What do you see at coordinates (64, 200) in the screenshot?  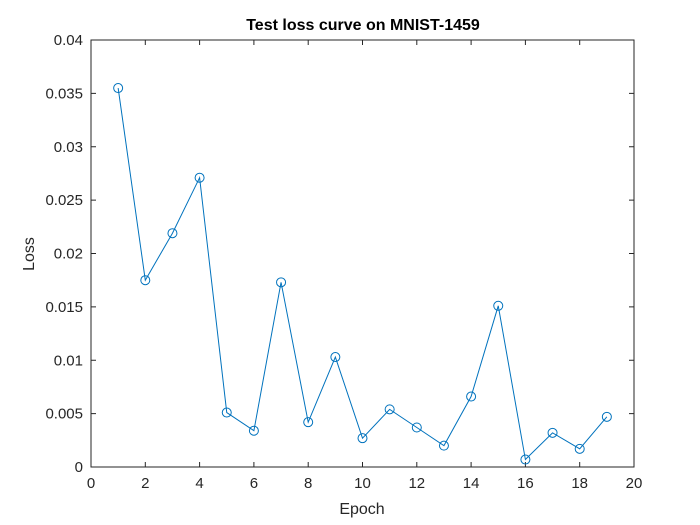 I see `y-tick-label: 0.025` at bounding box center [64, 200].